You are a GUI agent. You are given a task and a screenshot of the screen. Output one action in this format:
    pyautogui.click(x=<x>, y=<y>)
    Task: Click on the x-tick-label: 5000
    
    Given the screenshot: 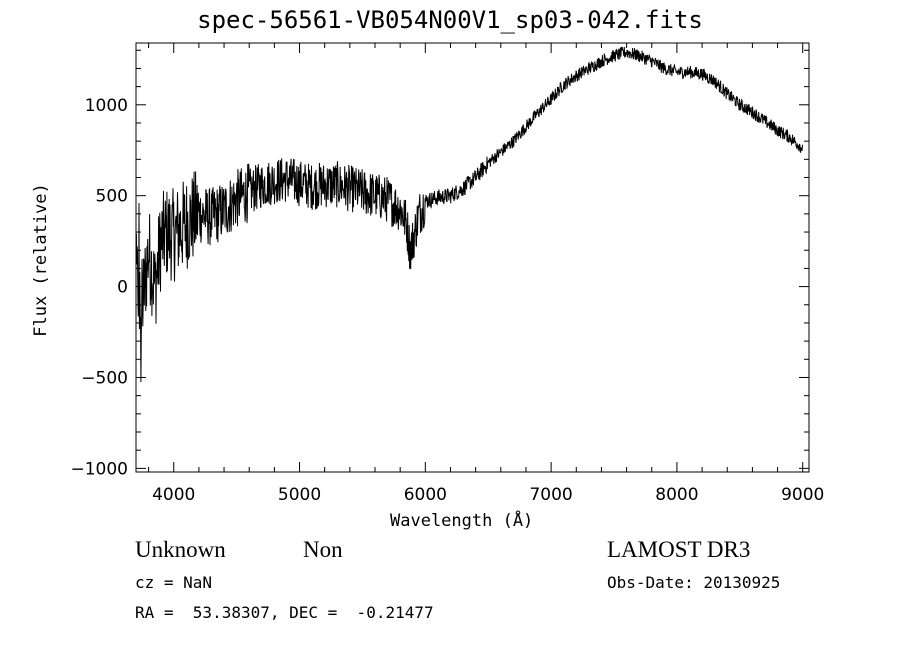 What is the action you would take?
    pyautogui.click(x=299, y=495)
    